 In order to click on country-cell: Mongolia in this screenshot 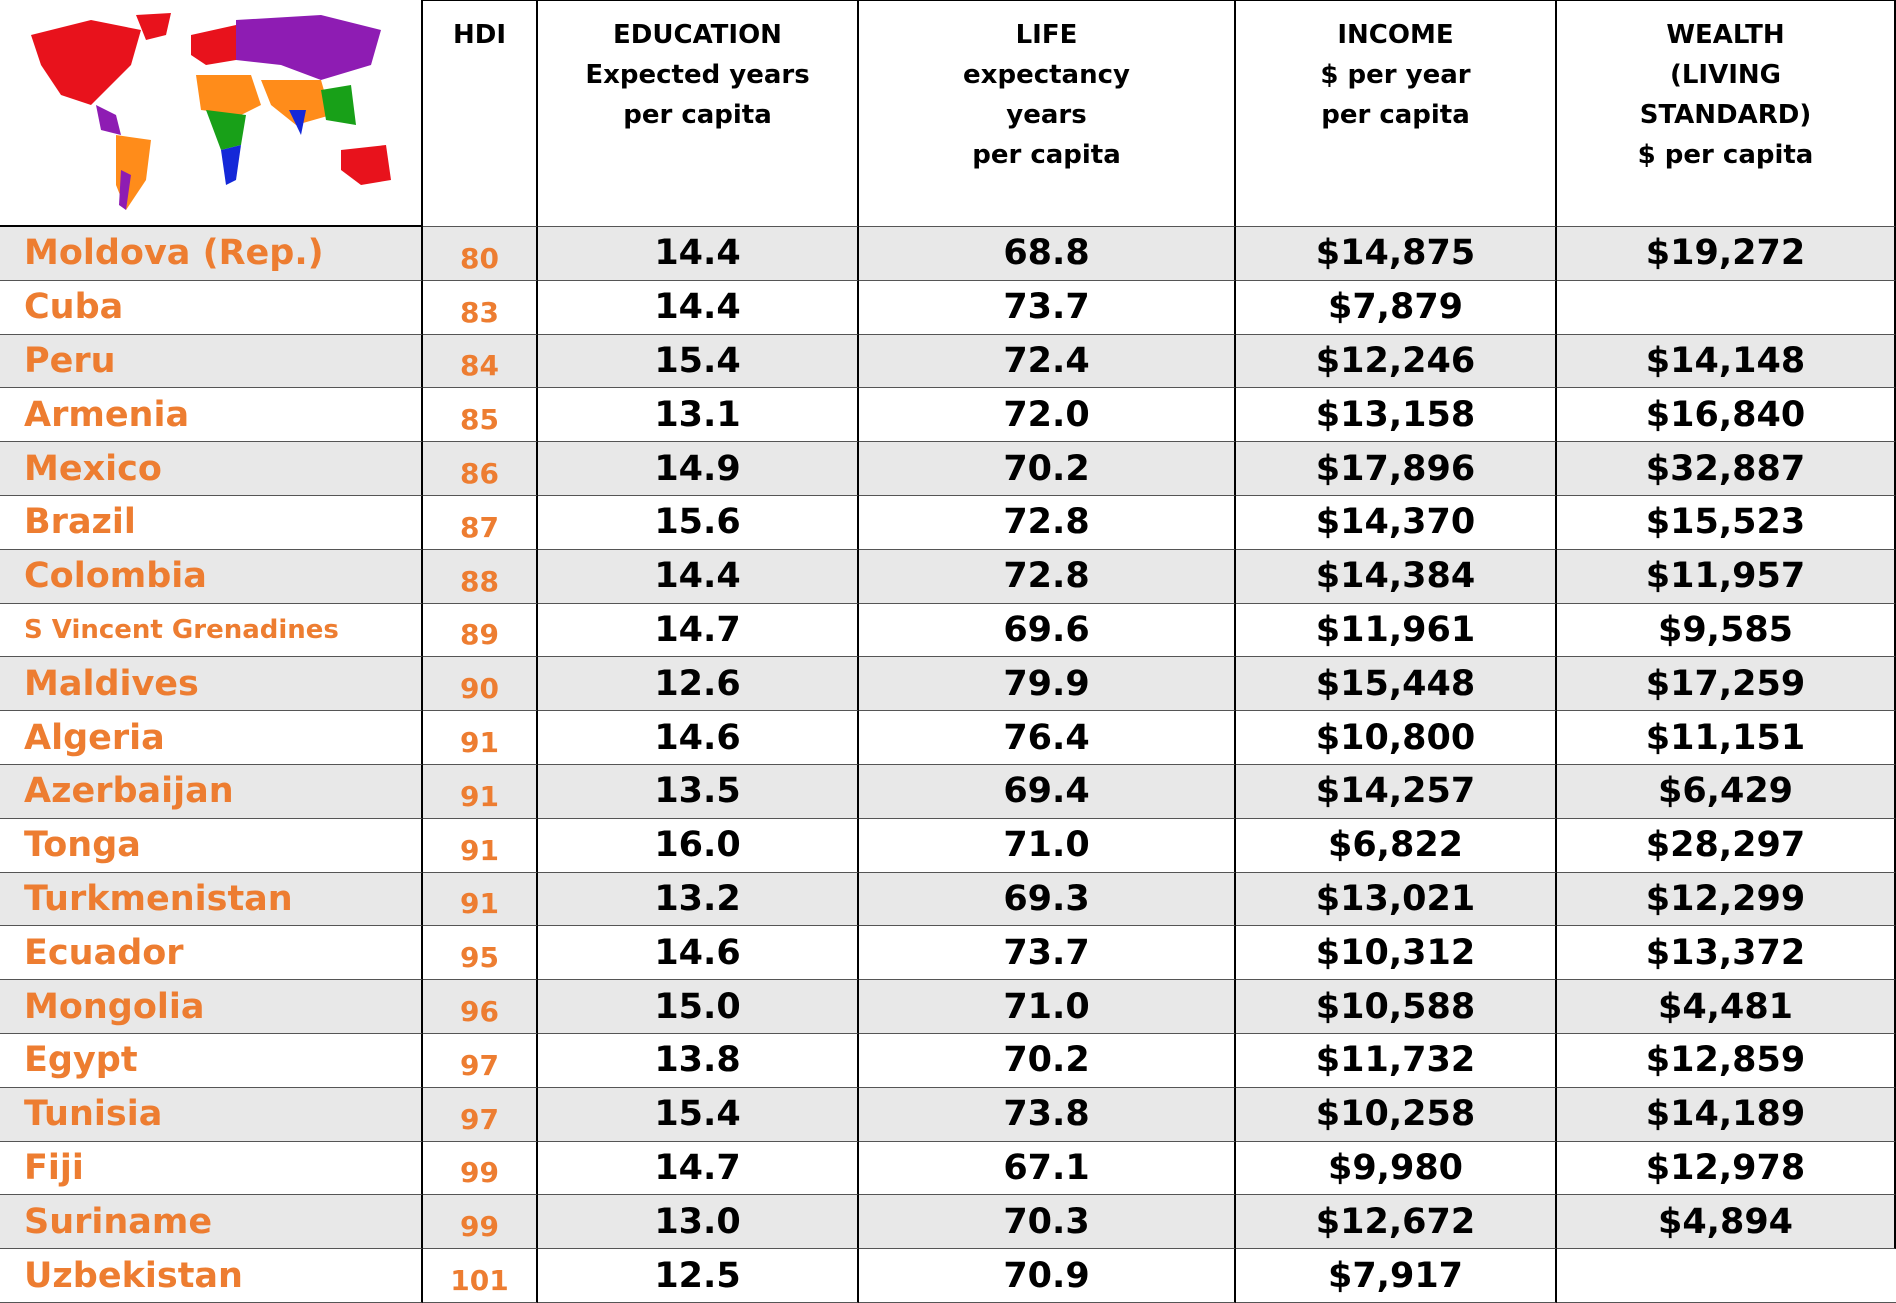, I will do `click(211, 1007)`.